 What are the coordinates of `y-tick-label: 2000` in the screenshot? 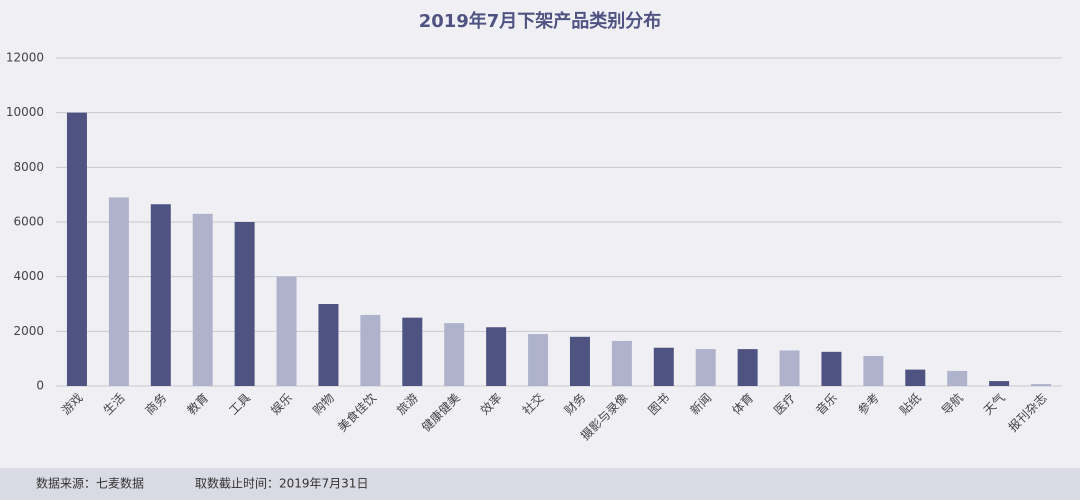 It's located at (28, 331).